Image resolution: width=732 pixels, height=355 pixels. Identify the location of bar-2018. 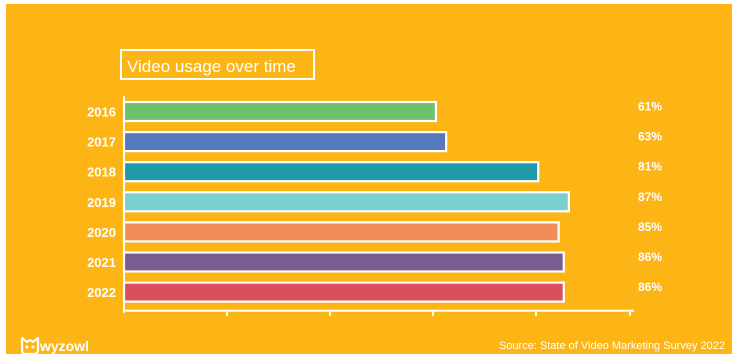
(331, 172).